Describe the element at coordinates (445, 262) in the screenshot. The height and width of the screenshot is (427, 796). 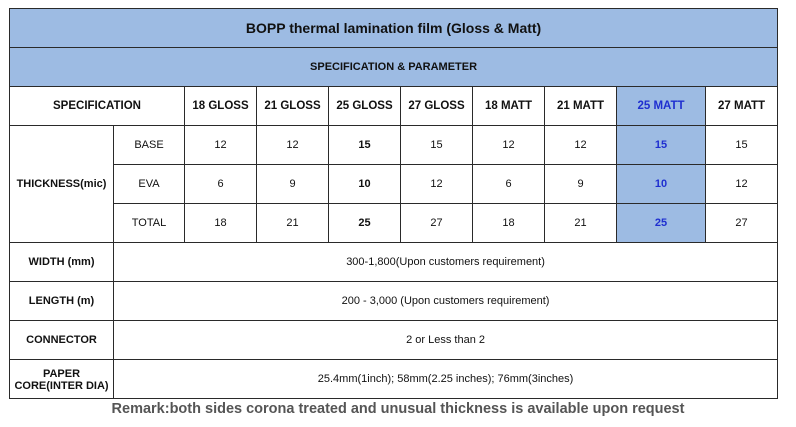
I see `width-value: 300-1,800(Upon customers requirement)` at that location.